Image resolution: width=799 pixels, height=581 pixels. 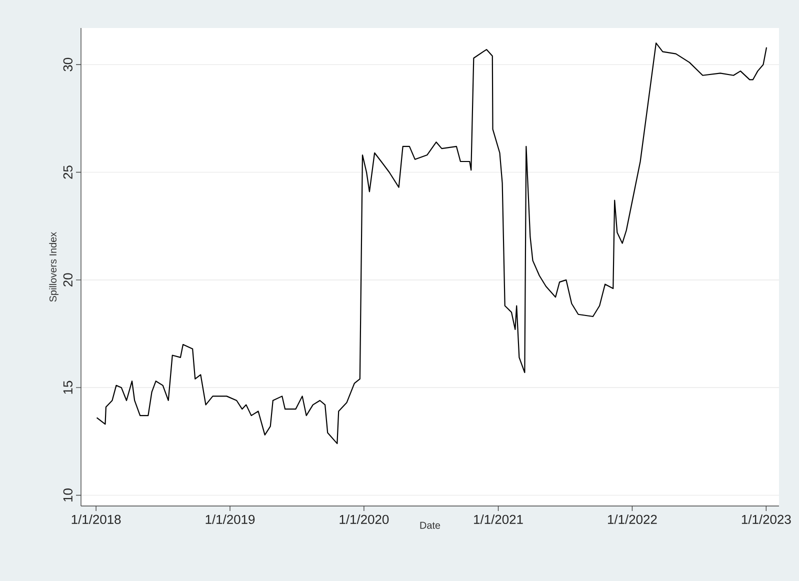 What do you see at coordinates (498, 519) in the screenshot?
I see `x-tick-label: 1/1/2021` at bounding box center [498, 519].